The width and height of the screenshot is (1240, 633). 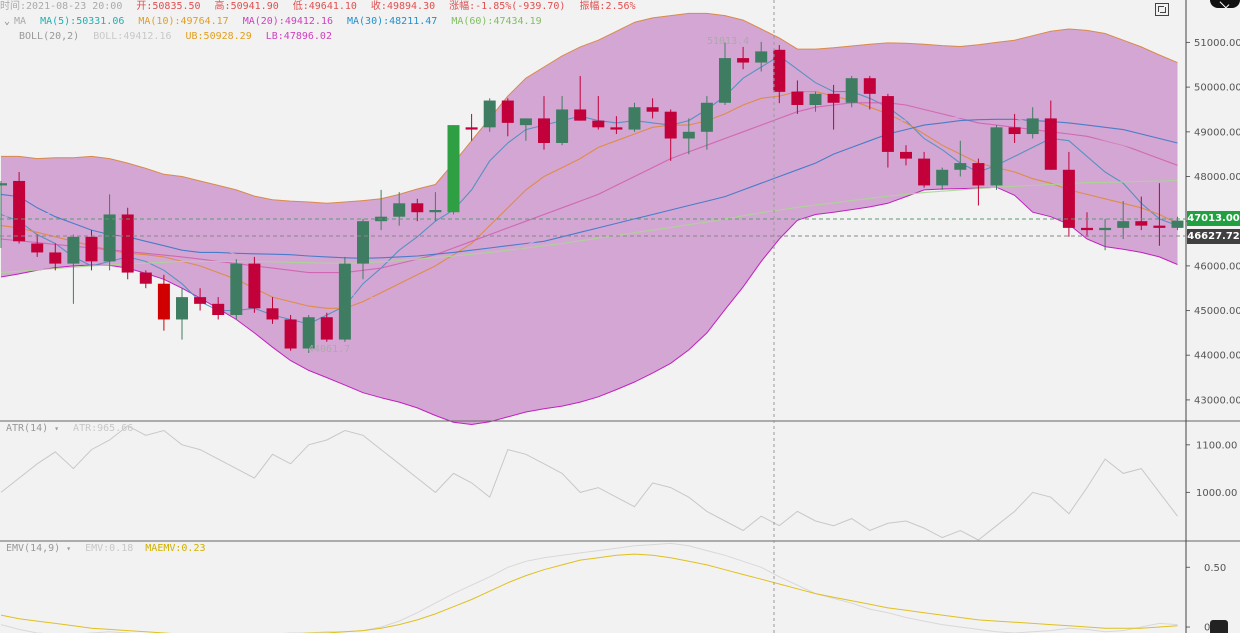 What do you see at coordinates (496, 21) in the screenshot?
I see `ma60-value: MA(60):47434.19` at bounding box center [496, 21].